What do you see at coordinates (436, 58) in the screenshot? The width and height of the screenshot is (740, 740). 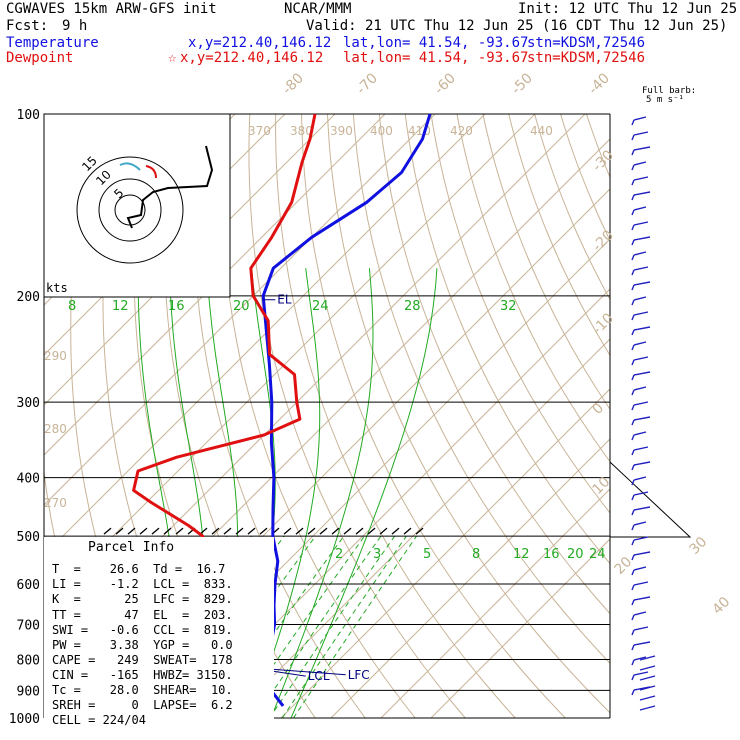 I see `legend-dewpoint-latlon: lat,lon= 41.54, -93.67` at bounding box center [436, 58].